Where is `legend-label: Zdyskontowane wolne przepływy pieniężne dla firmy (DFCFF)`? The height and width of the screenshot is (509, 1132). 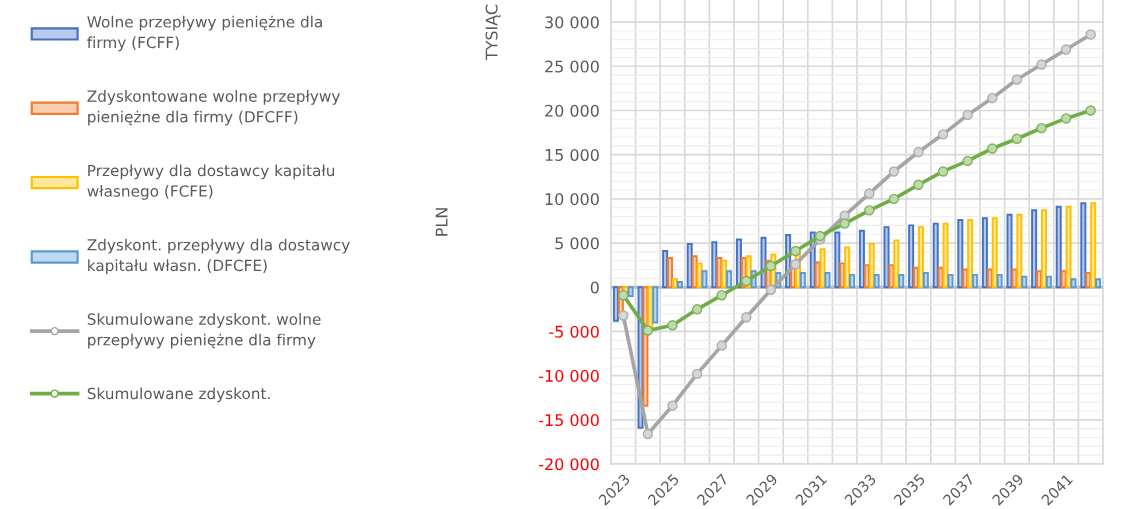 legend-label: Zdyskontowane wolne przepływy pieniężne dla firmy (DFCFF) is located at coordinates (213, 108).